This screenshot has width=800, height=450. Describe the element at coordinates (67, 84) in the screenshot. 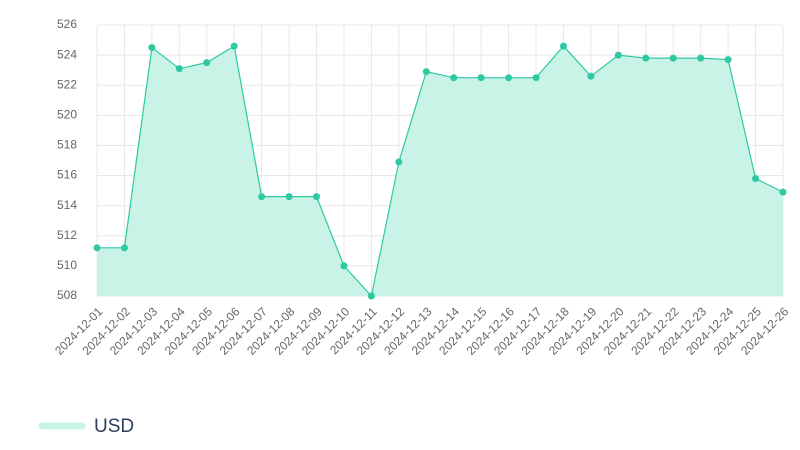

I see `y-tick-label: 522` at that location.